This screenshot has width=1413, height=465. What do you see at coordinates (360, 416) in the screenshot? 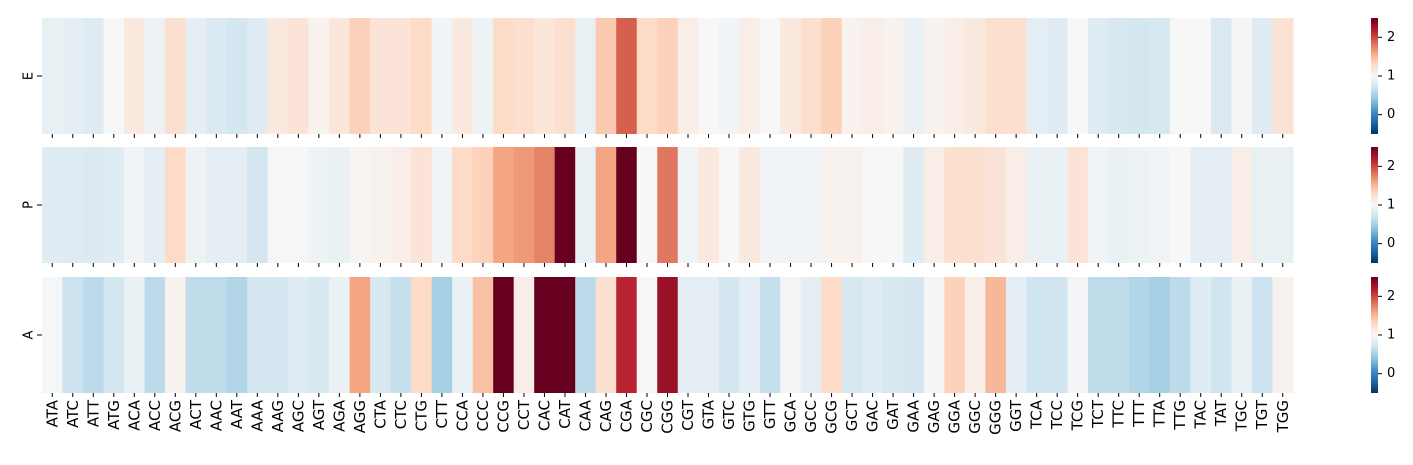
I see `x-tick-label: AGG` at bounding box center [360, 416].